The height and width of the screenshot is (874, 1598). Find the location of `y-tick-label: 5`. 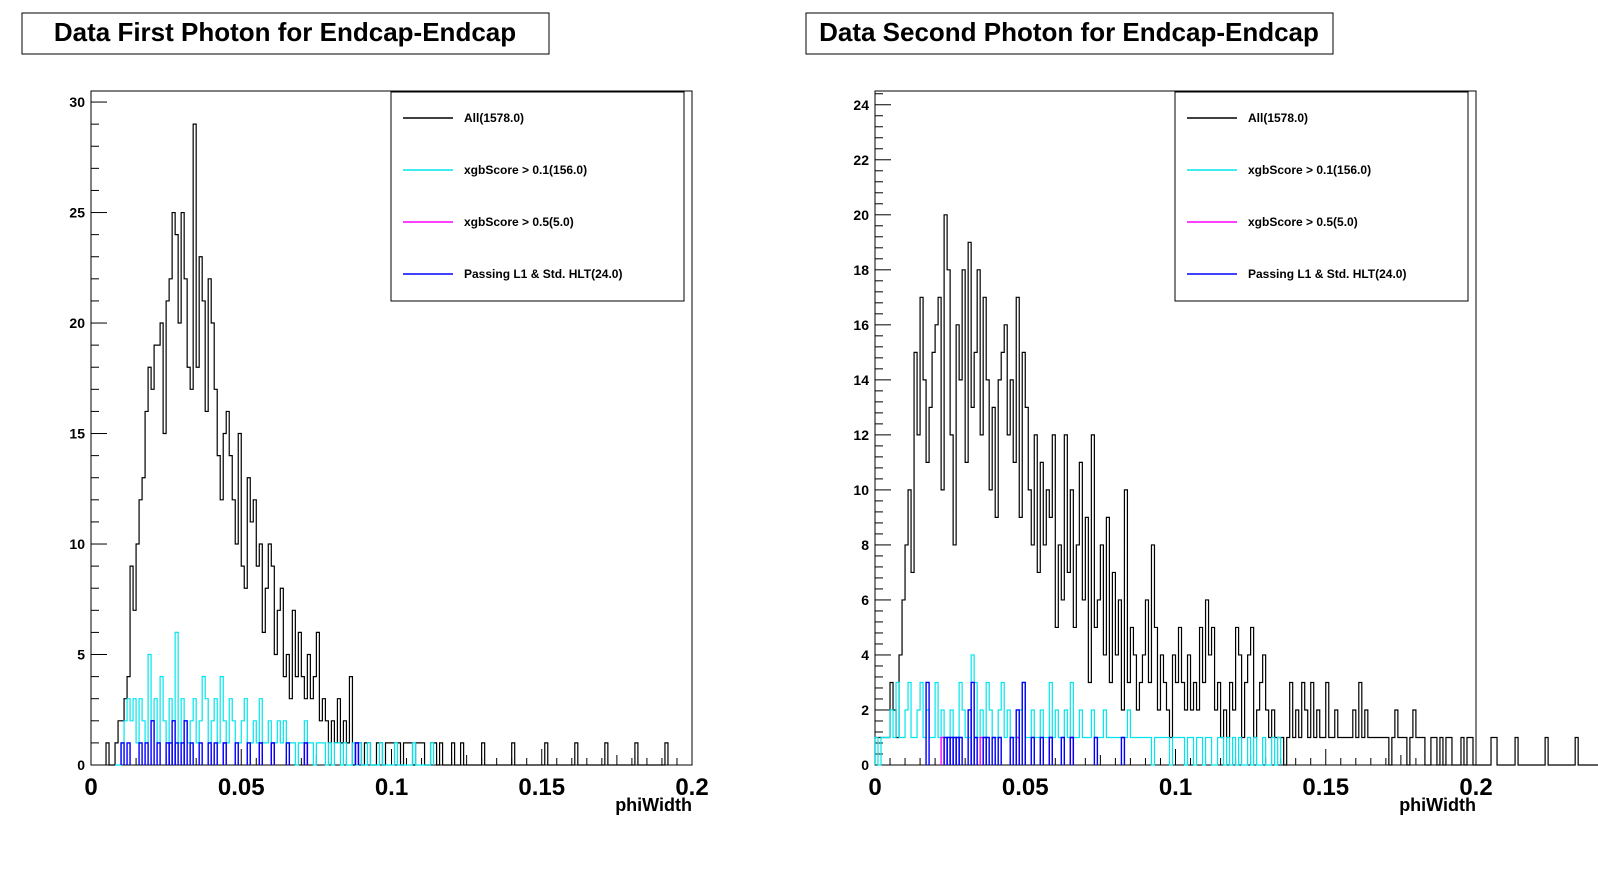

y-tick-label: 5 is located at coordinates (81, 655).